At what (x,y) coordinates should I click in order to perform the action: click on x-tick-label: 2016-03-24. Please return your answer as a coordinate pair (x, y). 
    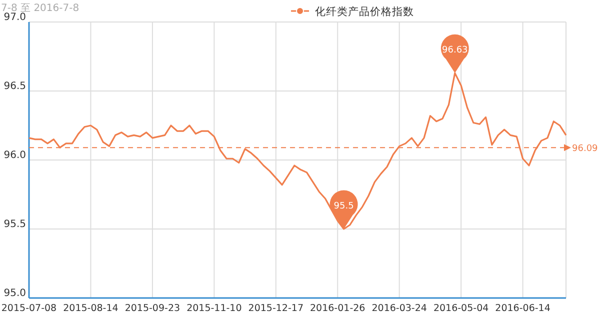
    Looking at the image, I should click on (399, 308).